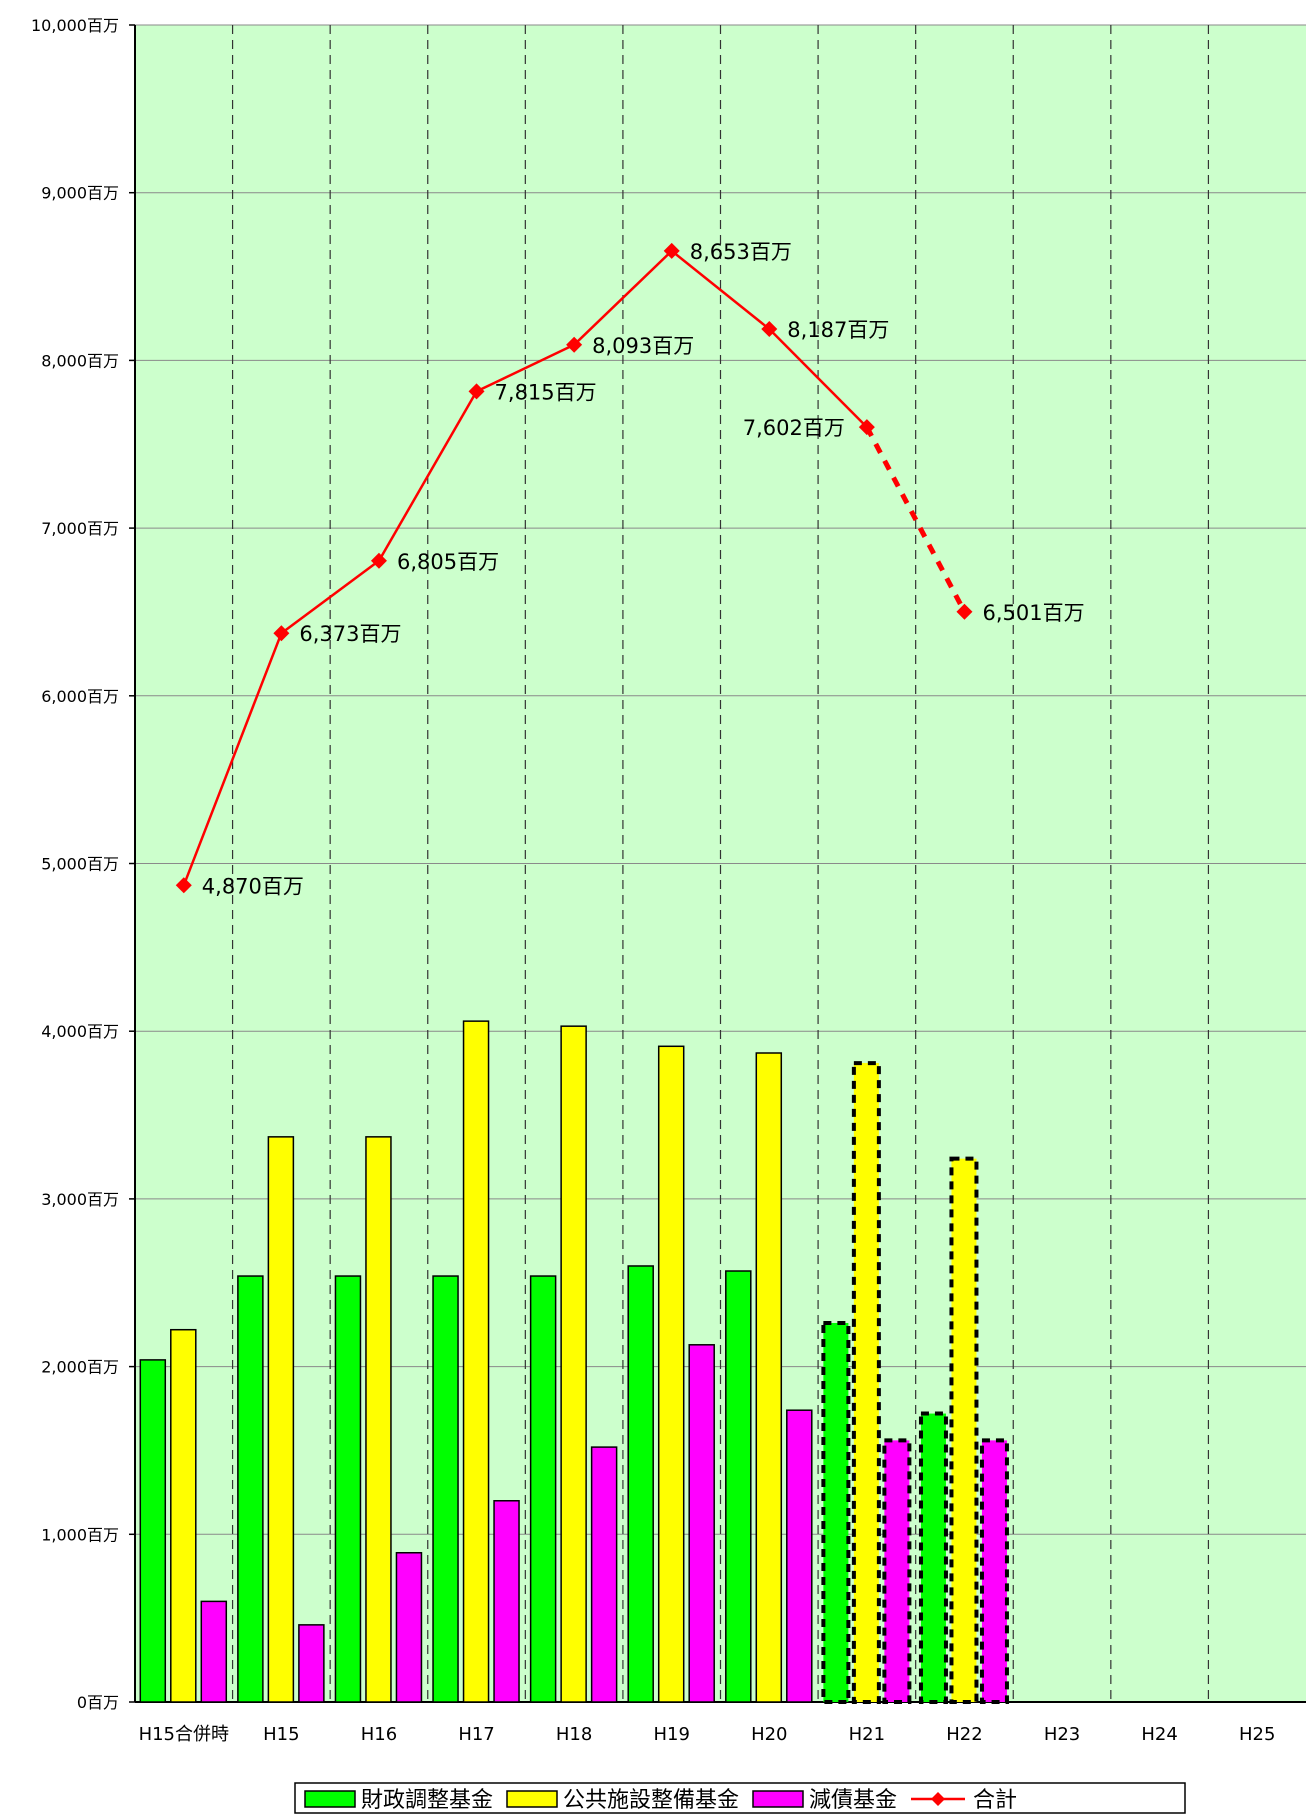 This screenshot has width=1306, height=1814. Describe the element at coordinates (769, 1734) in the screenshot. I see `x-tick-label: H20` at that location.